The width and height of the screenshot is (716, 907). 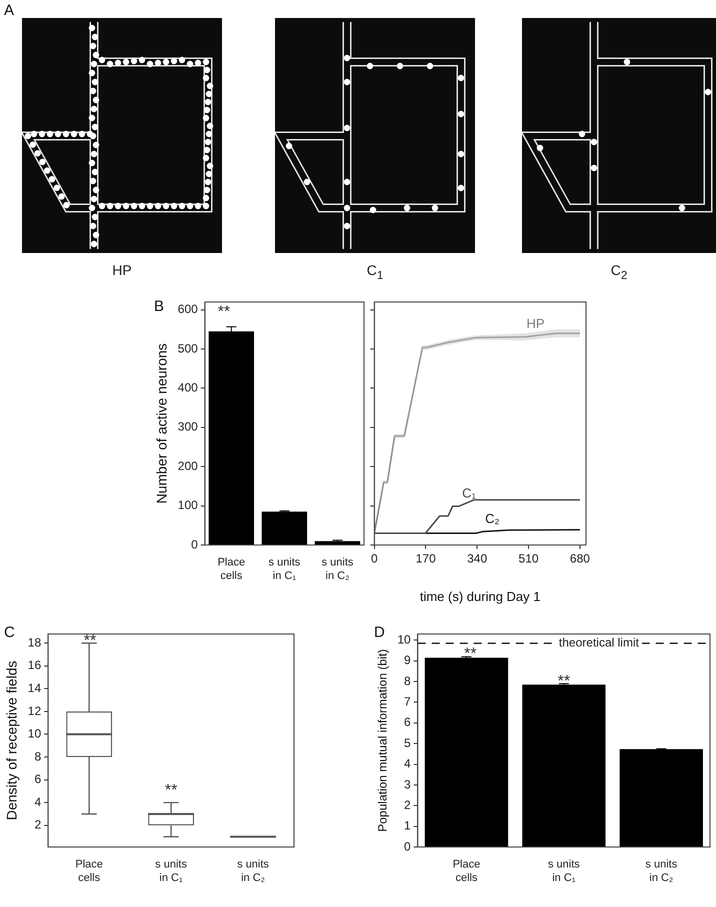 What do you see at coordinates (580, 559) in the screenshot?
I see `x-tick-label: 680` at bounding box center [580, 559].